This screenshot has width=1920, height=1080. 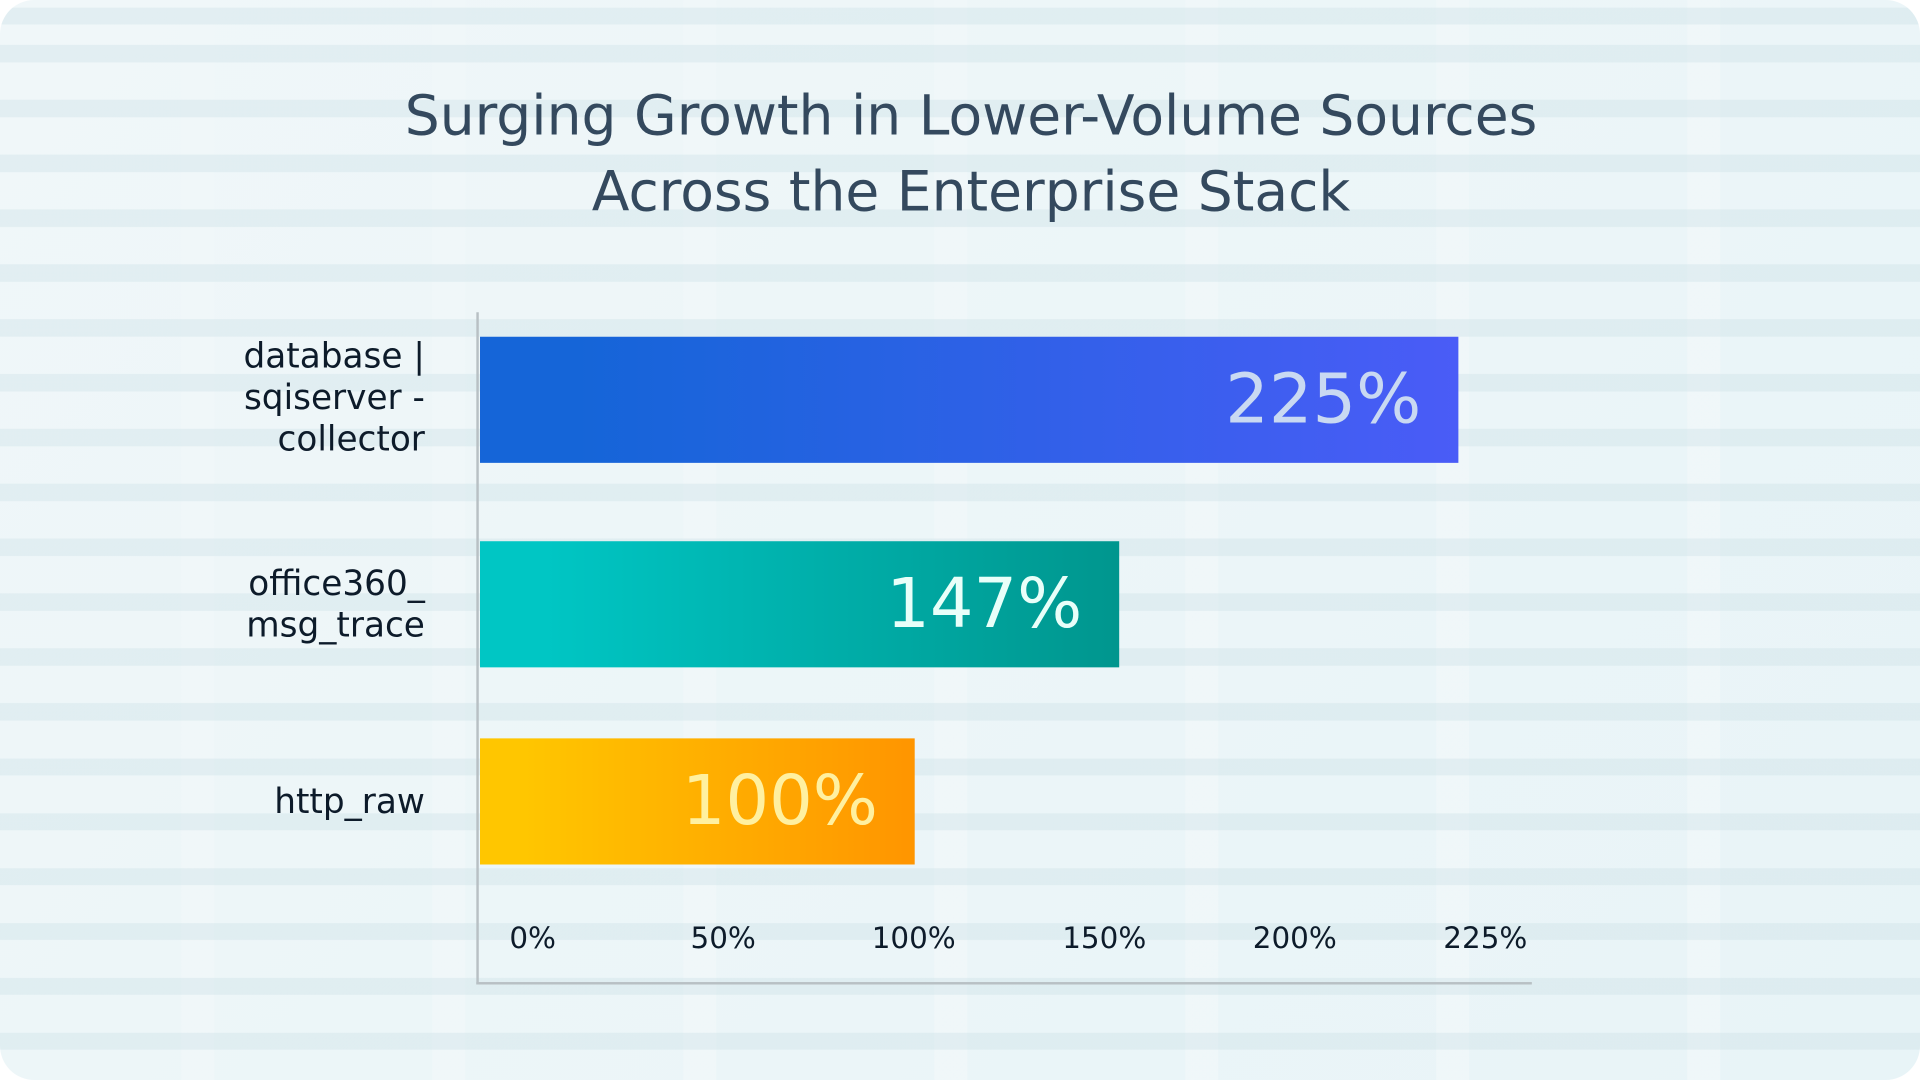 I want to click on bar: 147%, so click(x=800, y=604).